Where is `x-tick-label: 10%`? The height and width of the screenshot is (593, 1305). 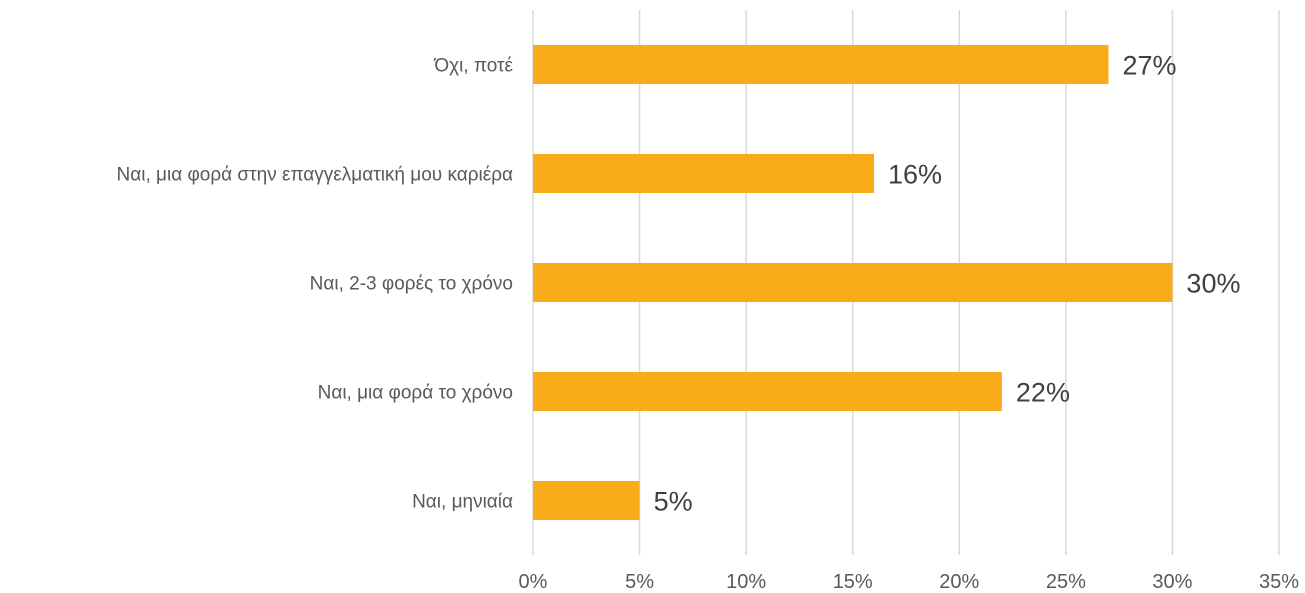
x-tick-label: 10% is located at coordinates (746, 582).